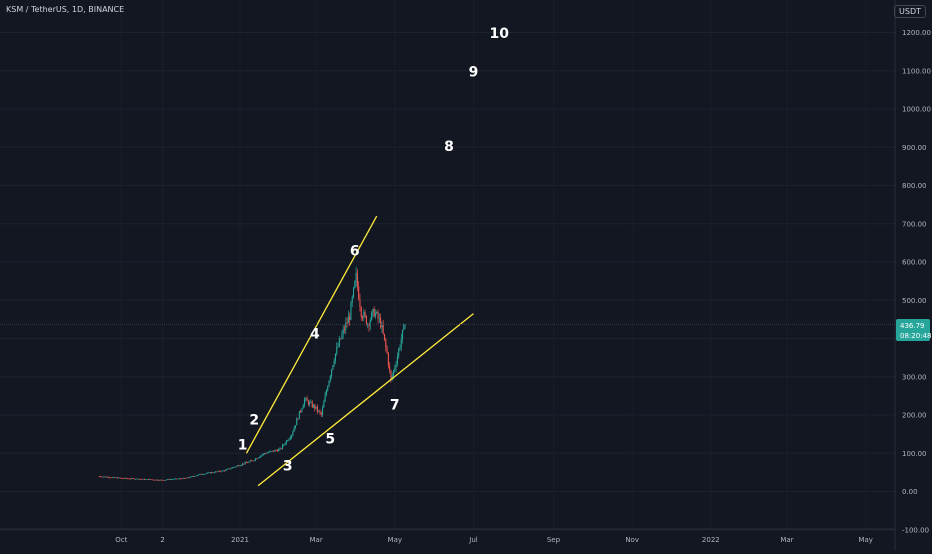 Image resolution: width=932 pixels, height=554 pixels. I want to click on wave-label: 2, so click(254, 421).